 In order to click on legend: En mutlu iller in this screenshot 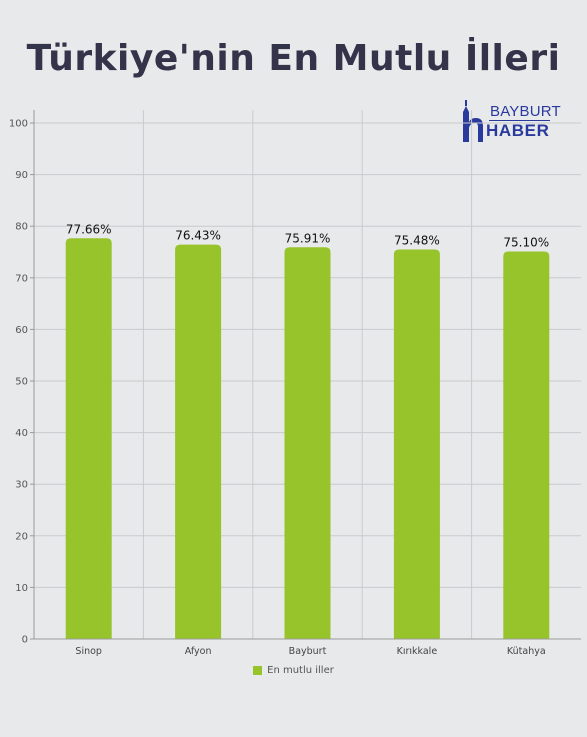, I will do `click(293, 670)`.